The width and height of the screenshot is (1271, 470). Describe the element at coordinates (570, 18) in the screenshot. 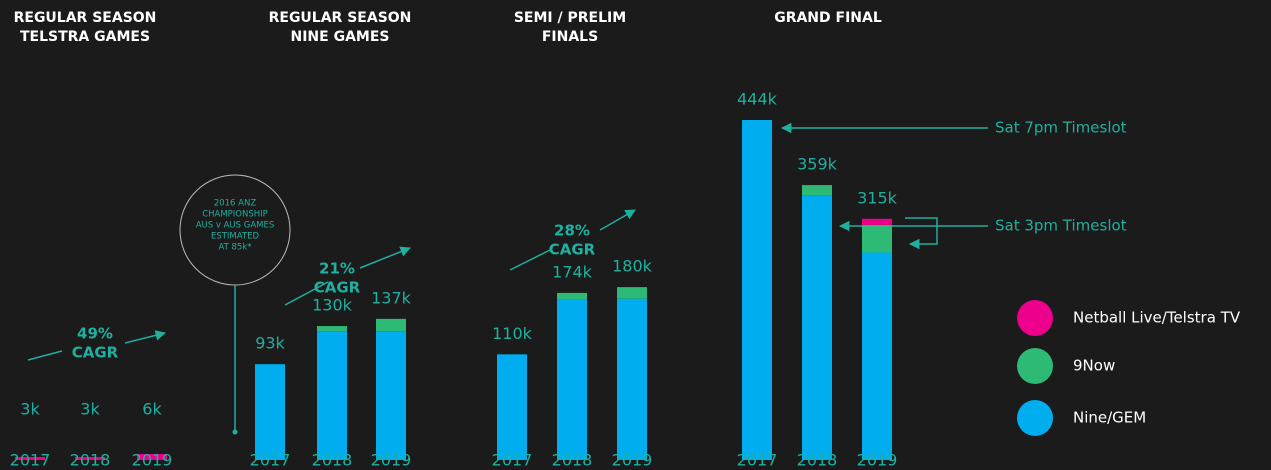

I see `panel-title: SEMI / PRELIM` at that location.